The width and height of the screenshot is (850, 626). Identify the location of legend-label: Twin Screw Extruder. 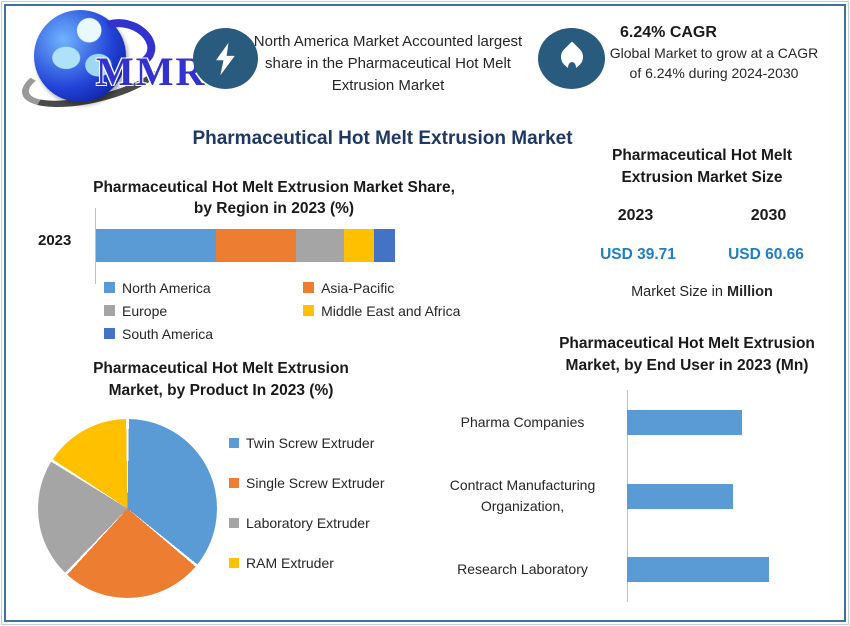
(310, 443).